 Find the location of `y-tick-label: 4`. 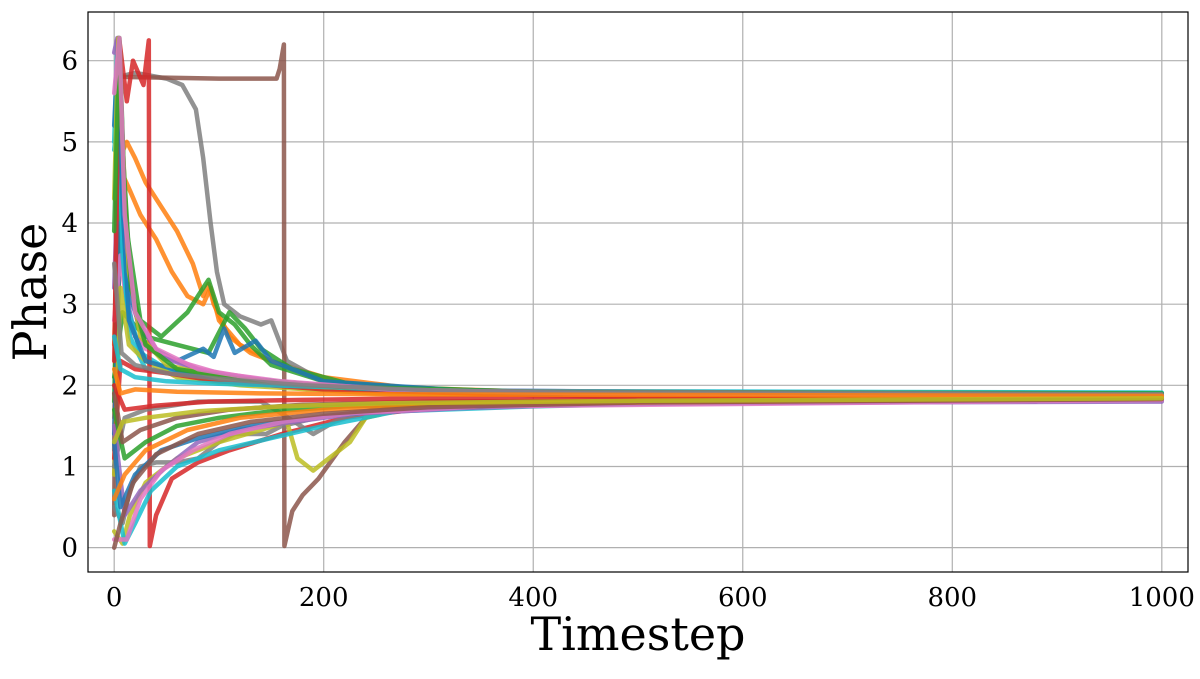

y-tick-label: 4 is located at coordinates (69, 224).